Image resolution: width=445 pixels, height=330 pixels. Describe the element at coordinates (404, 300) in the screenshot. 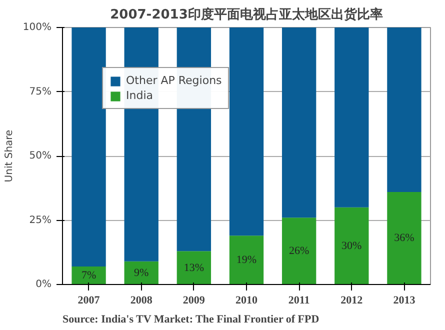

I see `x-tick-label: 2013` at that location.